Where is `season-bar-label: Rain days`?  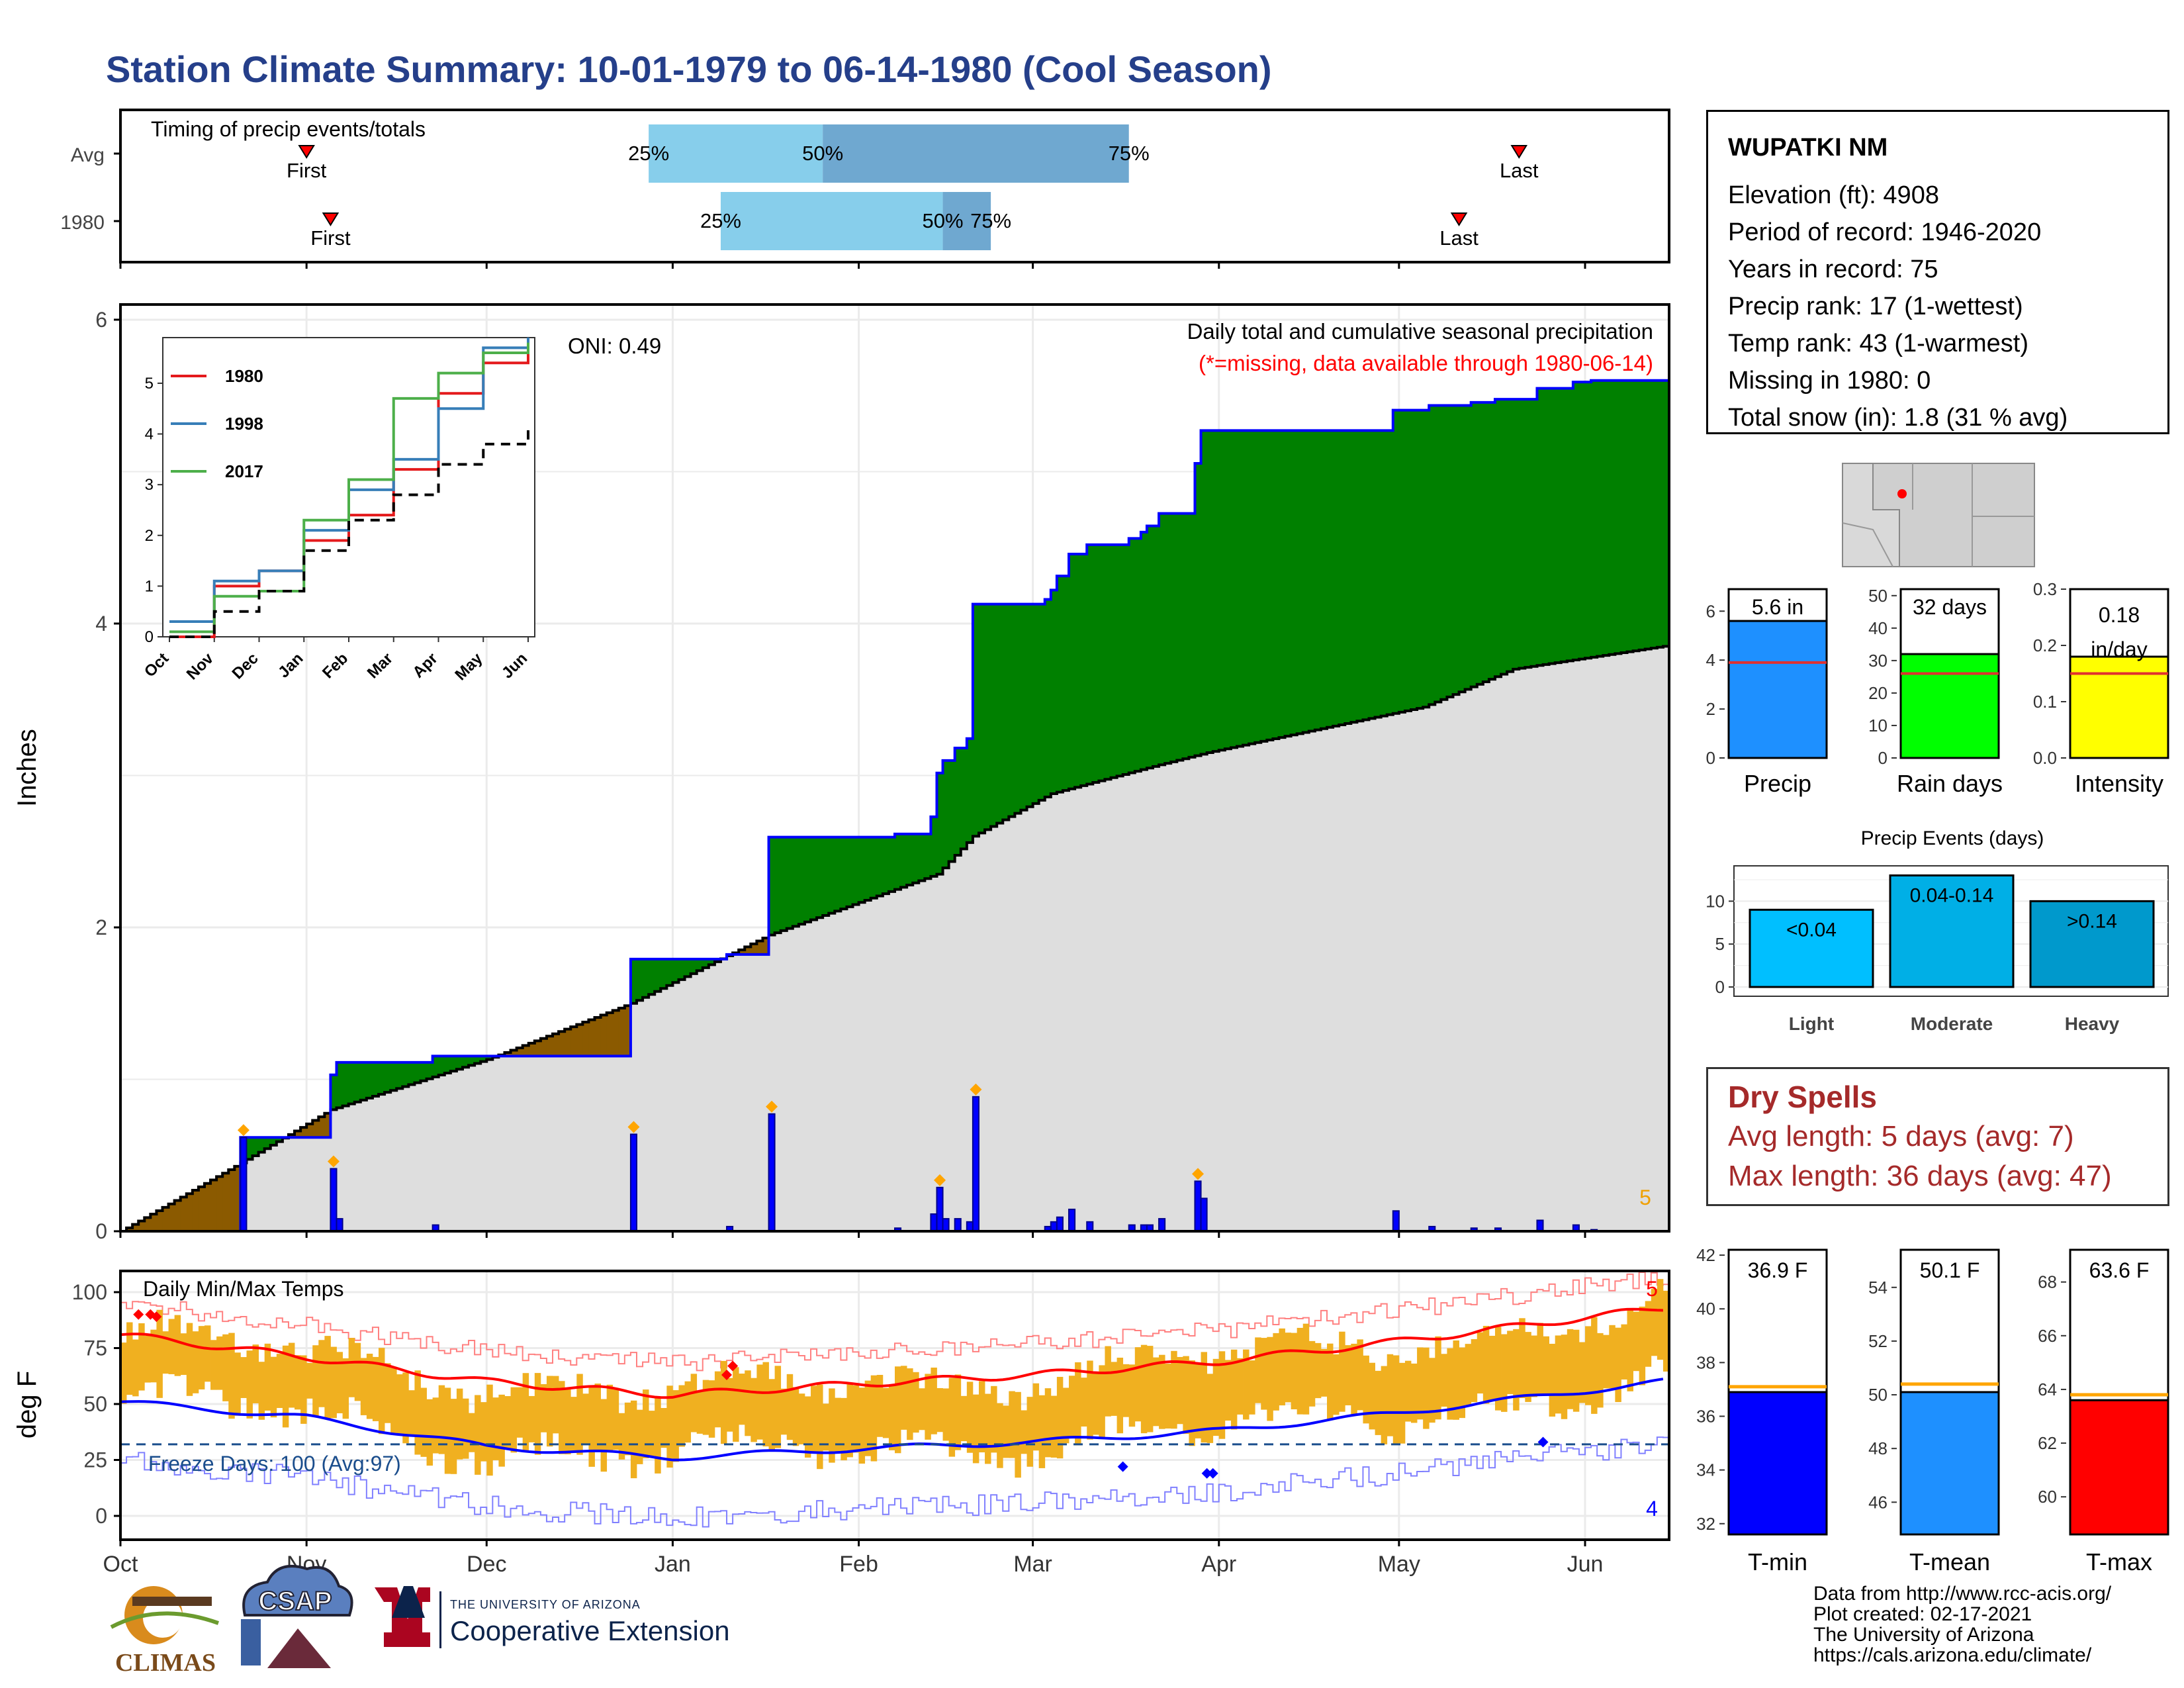 season-bar-label: Rain days is located at coordinates (1950, 783).